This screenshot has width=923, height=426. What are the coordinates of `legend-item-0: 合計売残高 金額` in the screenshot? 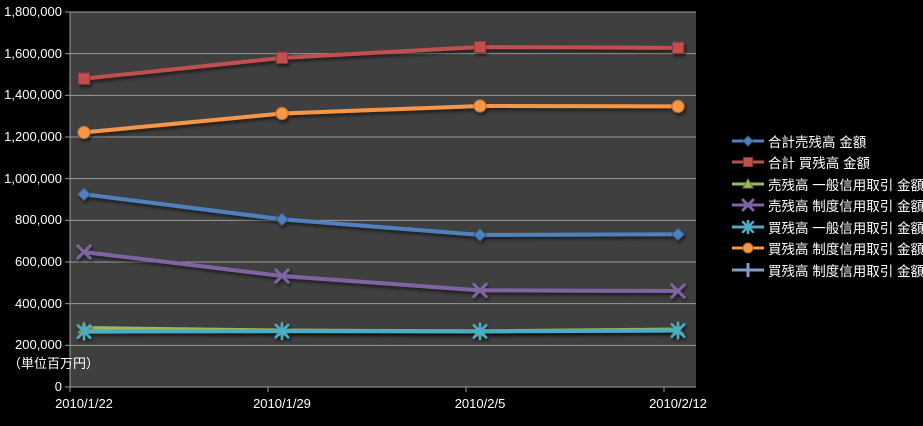 It's located at (827, 141).